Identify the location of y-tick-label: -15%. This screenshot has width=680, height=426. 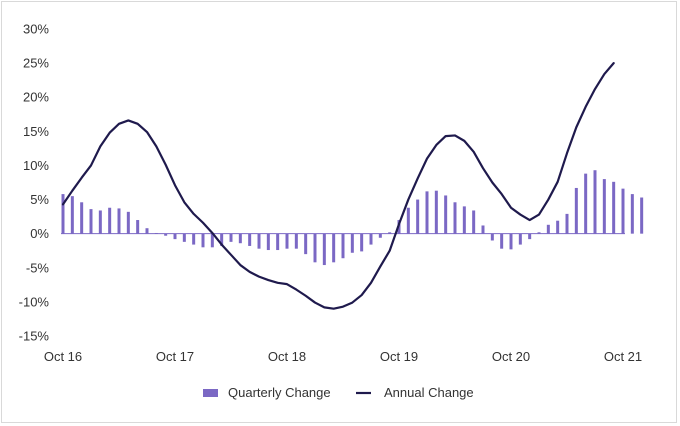
(34, 336).